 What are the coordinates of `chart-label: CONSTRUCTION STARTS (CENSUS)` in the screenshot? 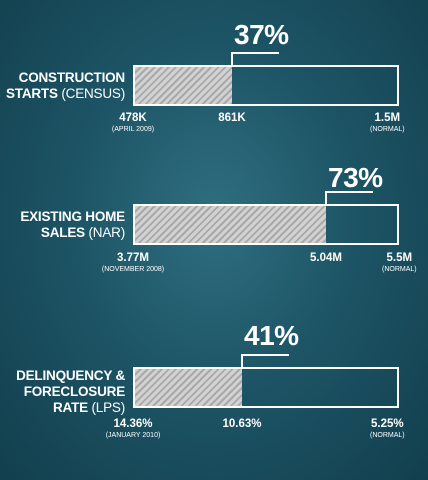 It's located at (65, 85).